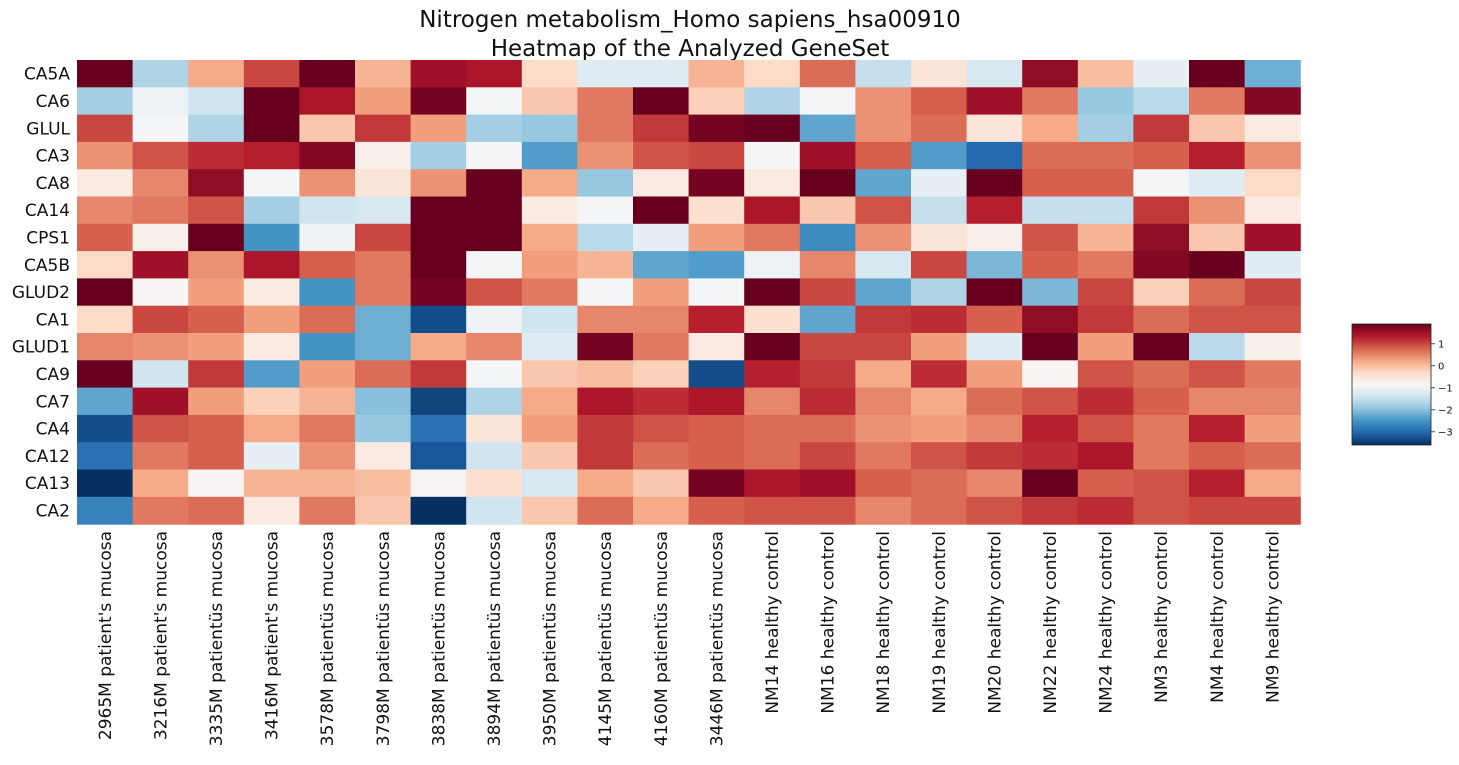  What do you see at coordinates (717, 638) in the screenshot?
I see `column-label: 3446M patientüs mucosa` at bounding box center [717, 638].